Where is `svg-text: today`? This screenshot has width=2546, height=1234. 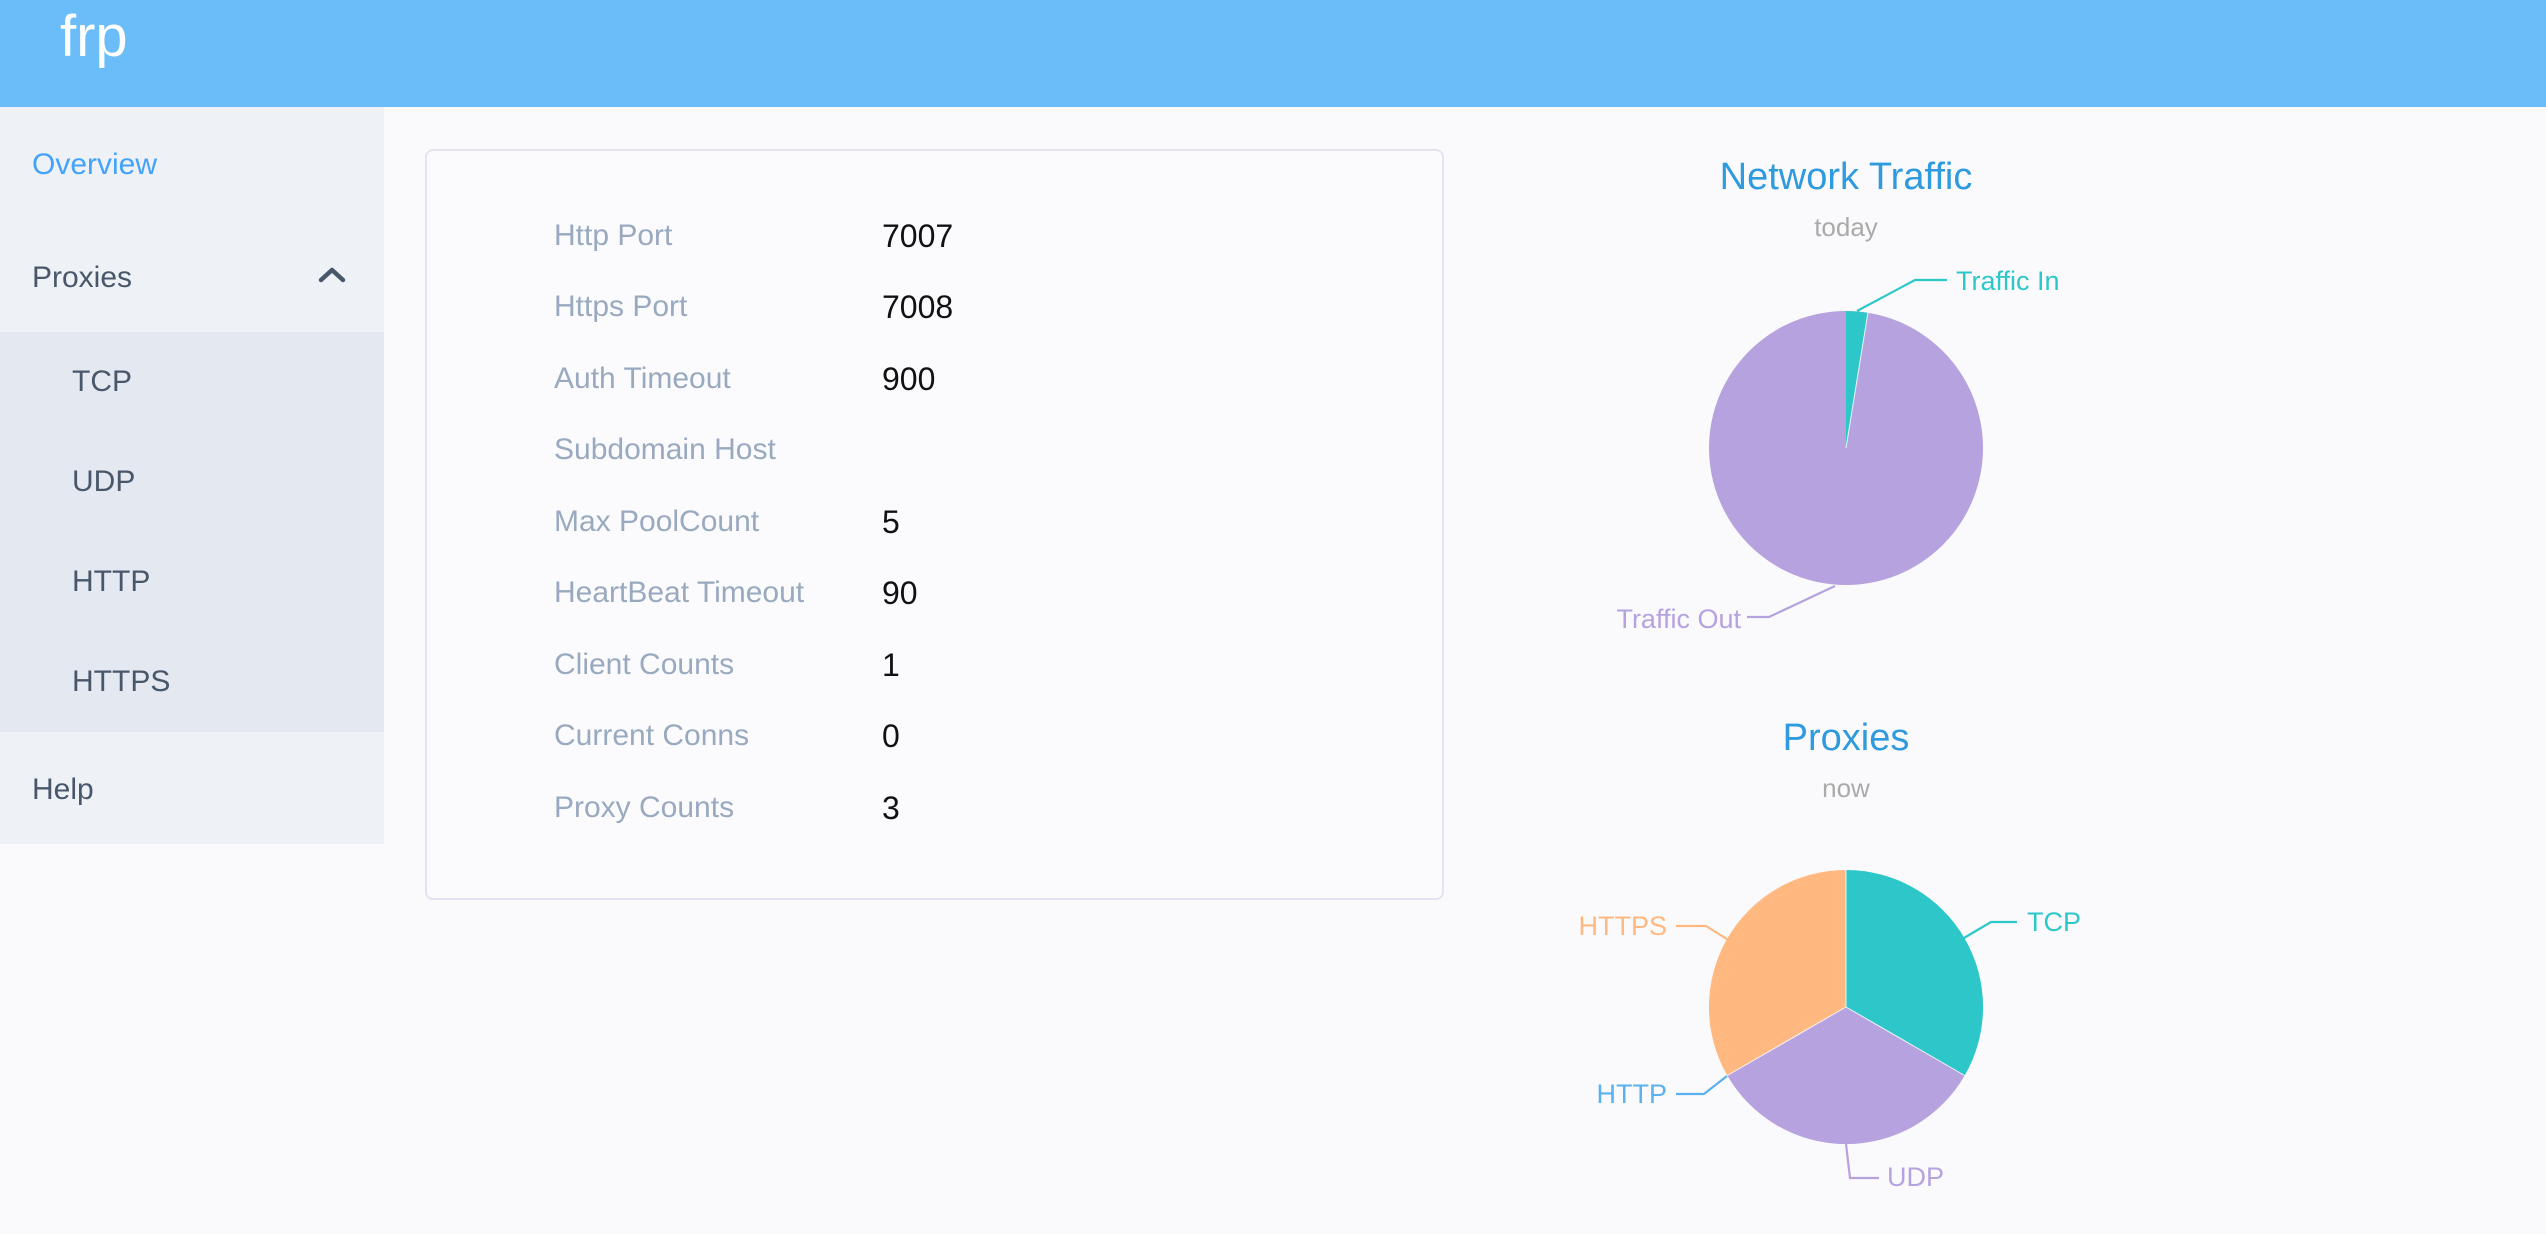 svg-text: today is located at coordinates (1846, 227).